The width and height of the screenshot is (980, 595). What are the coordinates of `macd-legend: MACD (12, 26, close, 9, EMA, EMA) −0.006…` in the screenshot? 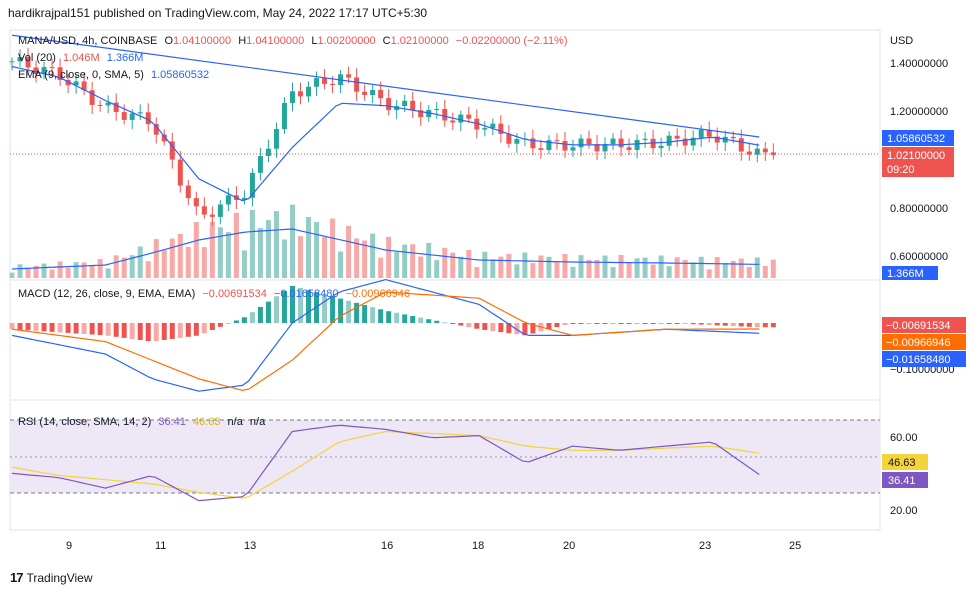 It's located at (216, 294).